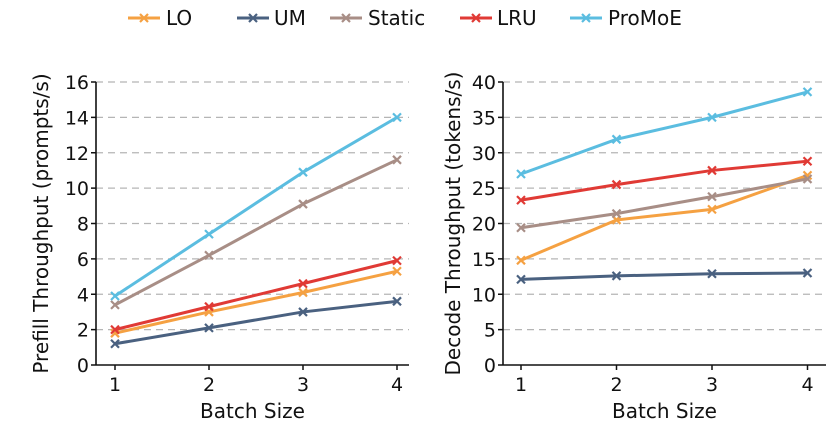  I want to click on y-tick-label: 2, so click(83, 331).